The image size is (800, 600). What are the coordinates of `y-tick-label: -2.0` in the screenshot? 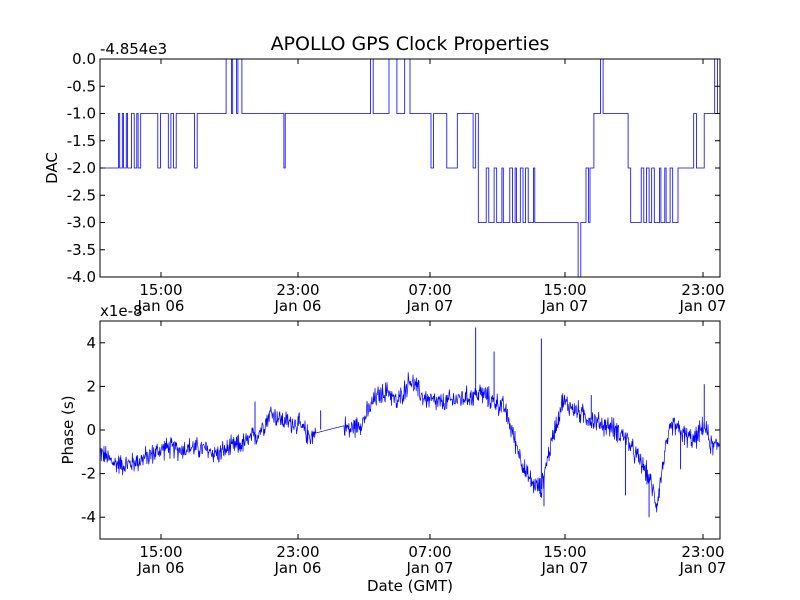 It's located at (81, 168).